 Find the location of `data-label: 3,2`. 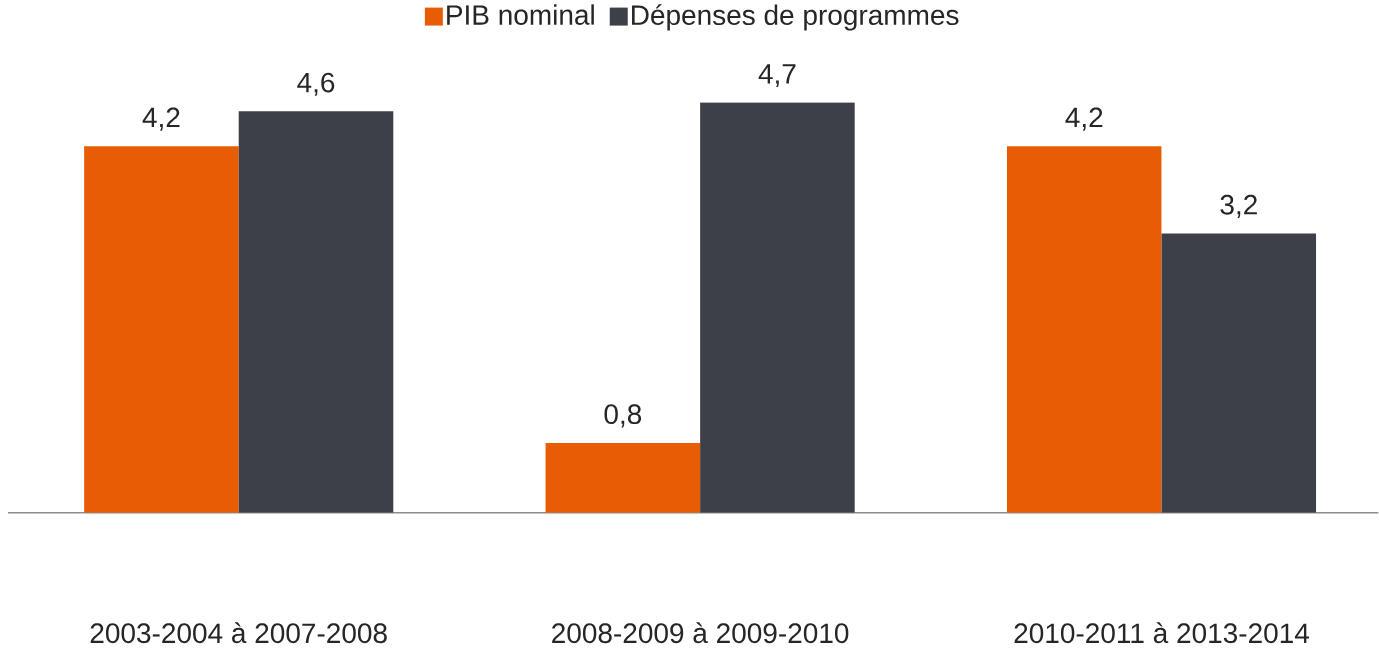

data-label: 3,2 is located at coordinates (1238, 206).